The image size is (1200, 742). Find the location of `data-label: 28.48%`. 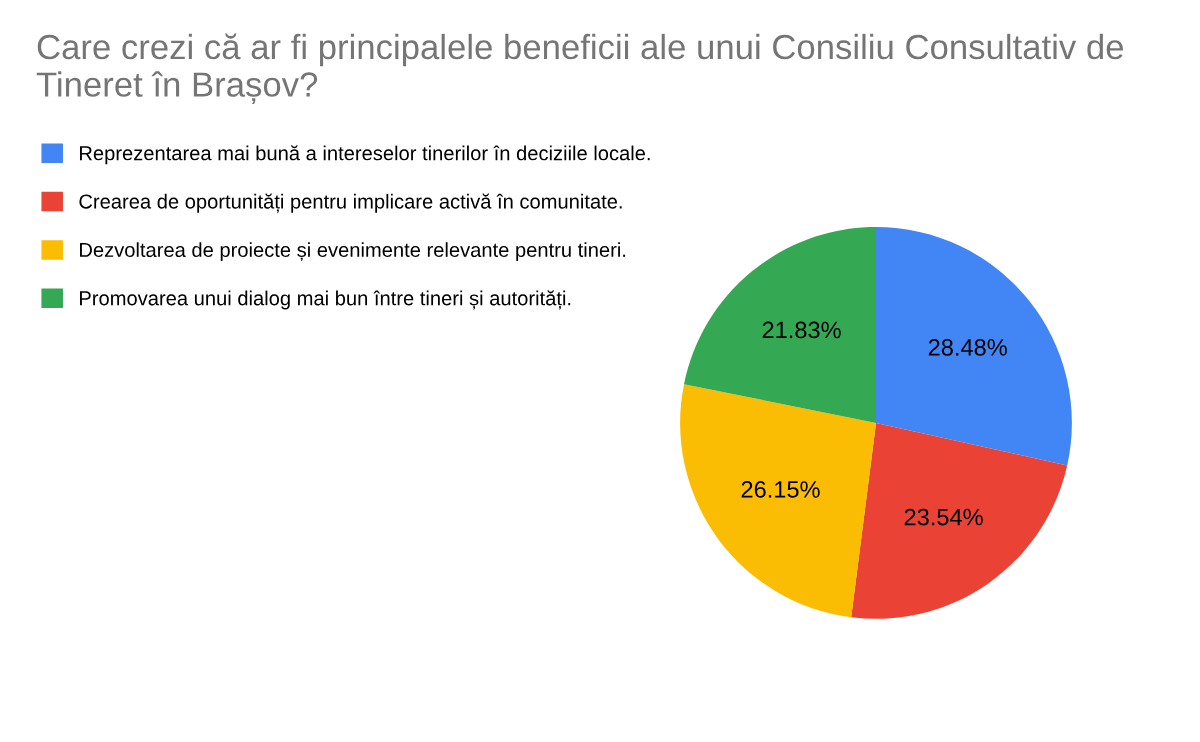

data-label: 28.48% is located at coordinates (967, 347).